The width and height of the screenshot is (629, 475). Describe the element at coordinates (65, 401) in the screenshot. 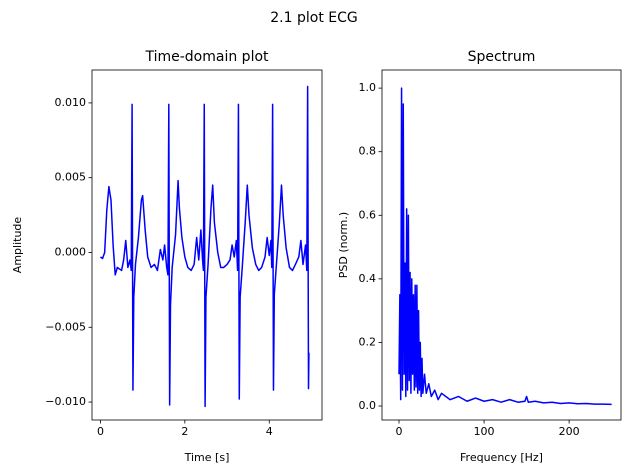

I see `y-tick-label: −0.010` at that location.